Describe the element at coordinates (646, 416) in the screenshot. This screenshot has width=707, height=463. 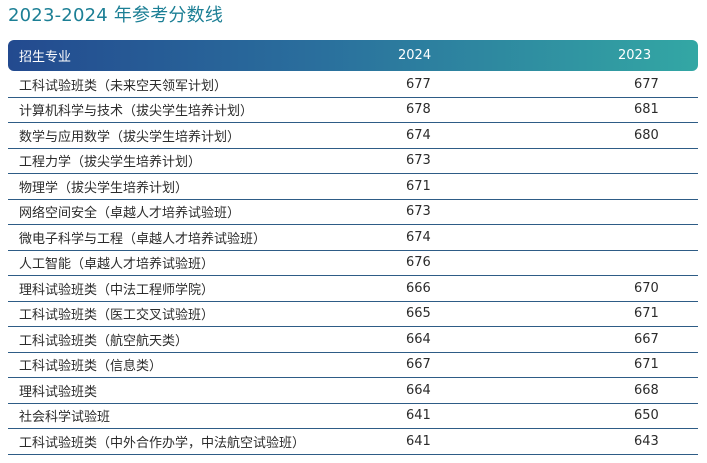
I see `cell-2023: 650` at that location.